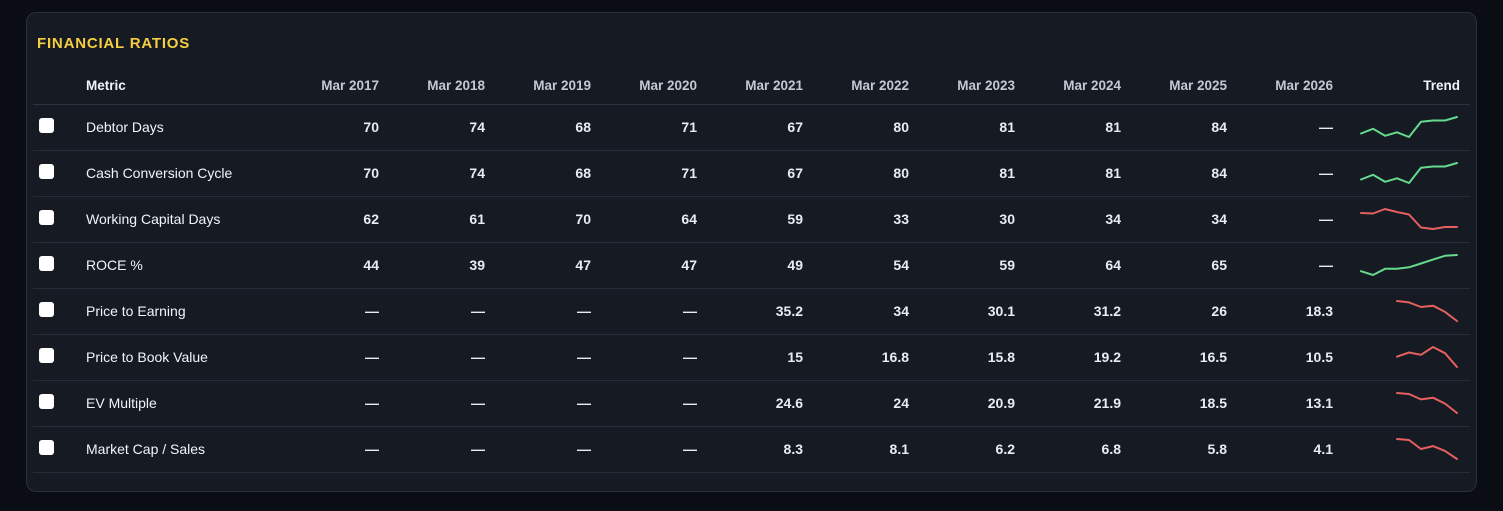 The image size is (1503, 511). Describe the element at coordinates (1068, 86) in the screenshot. I see `year-column-header: Mar 2024` at that location.